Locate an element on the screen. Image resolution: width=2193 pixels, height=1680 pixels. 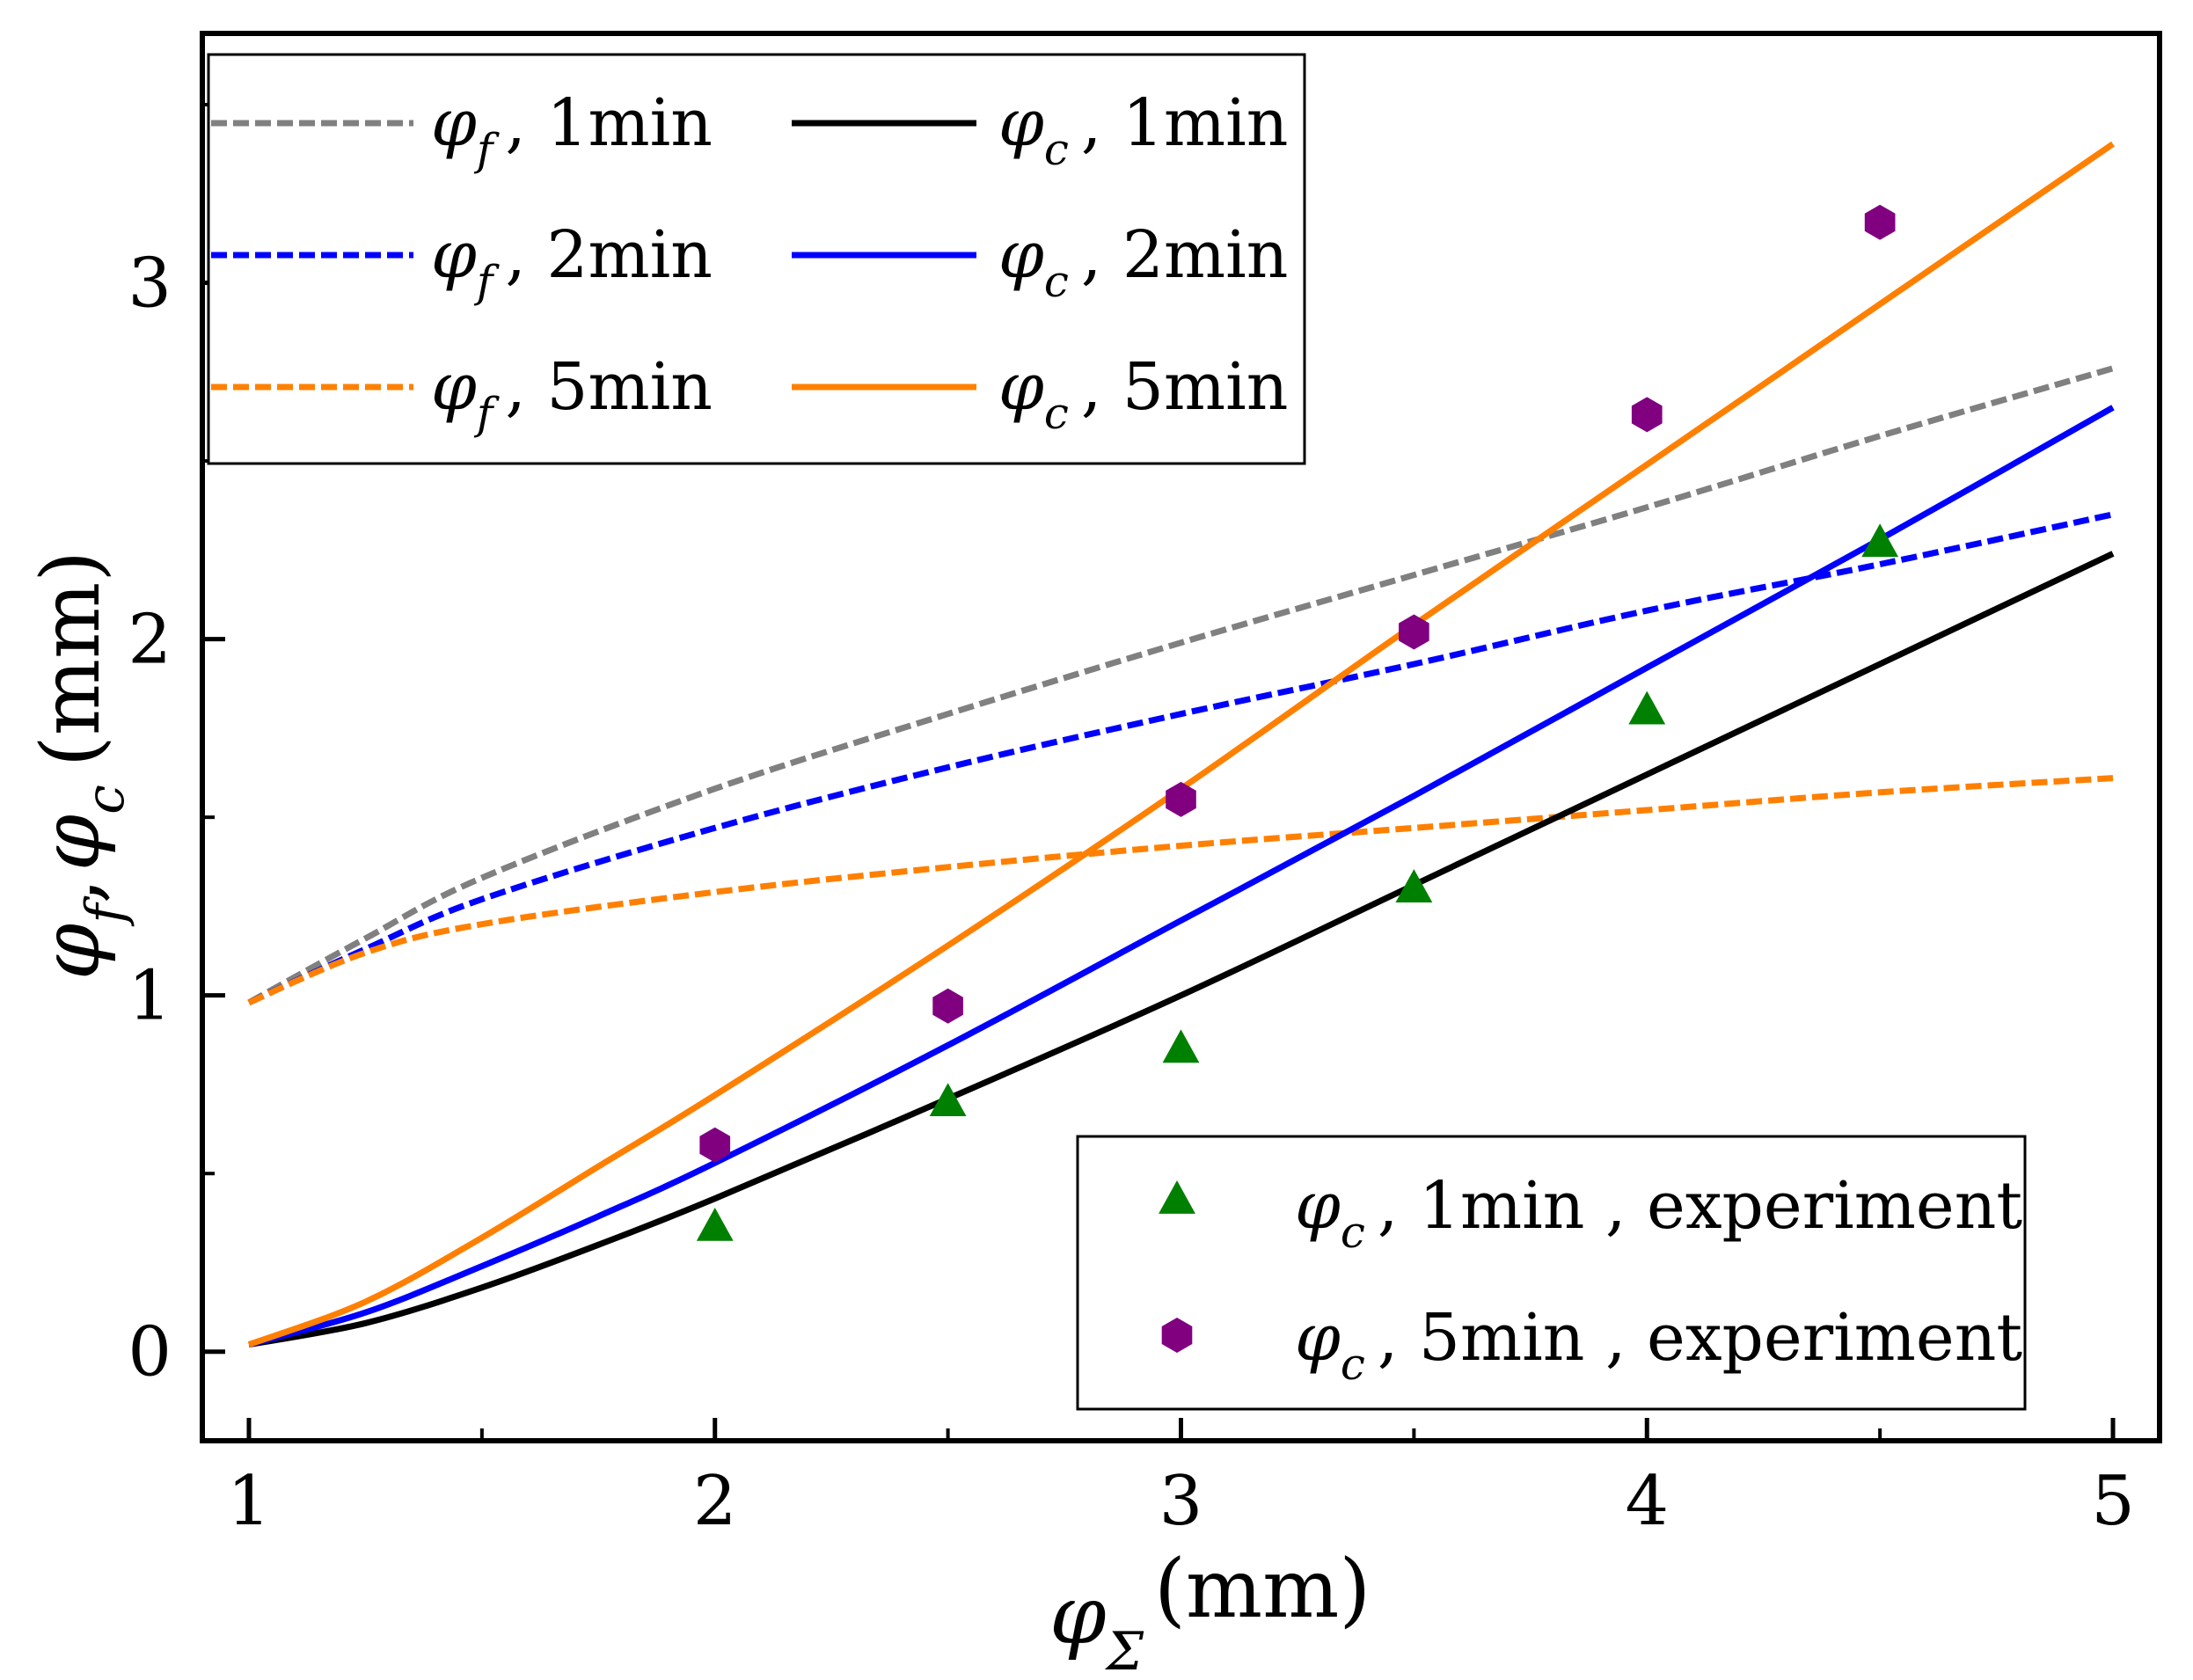
y-tick-label: 3 is located at coordinates (150, 284).